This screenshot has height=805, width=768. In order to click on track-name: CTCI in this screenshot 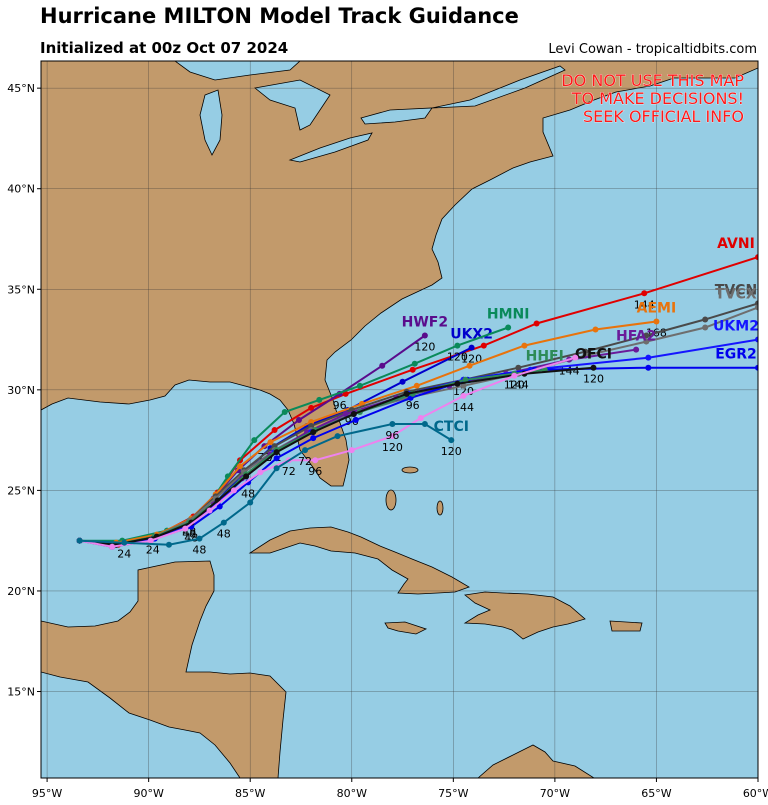, I will do `click(451, 427)`.